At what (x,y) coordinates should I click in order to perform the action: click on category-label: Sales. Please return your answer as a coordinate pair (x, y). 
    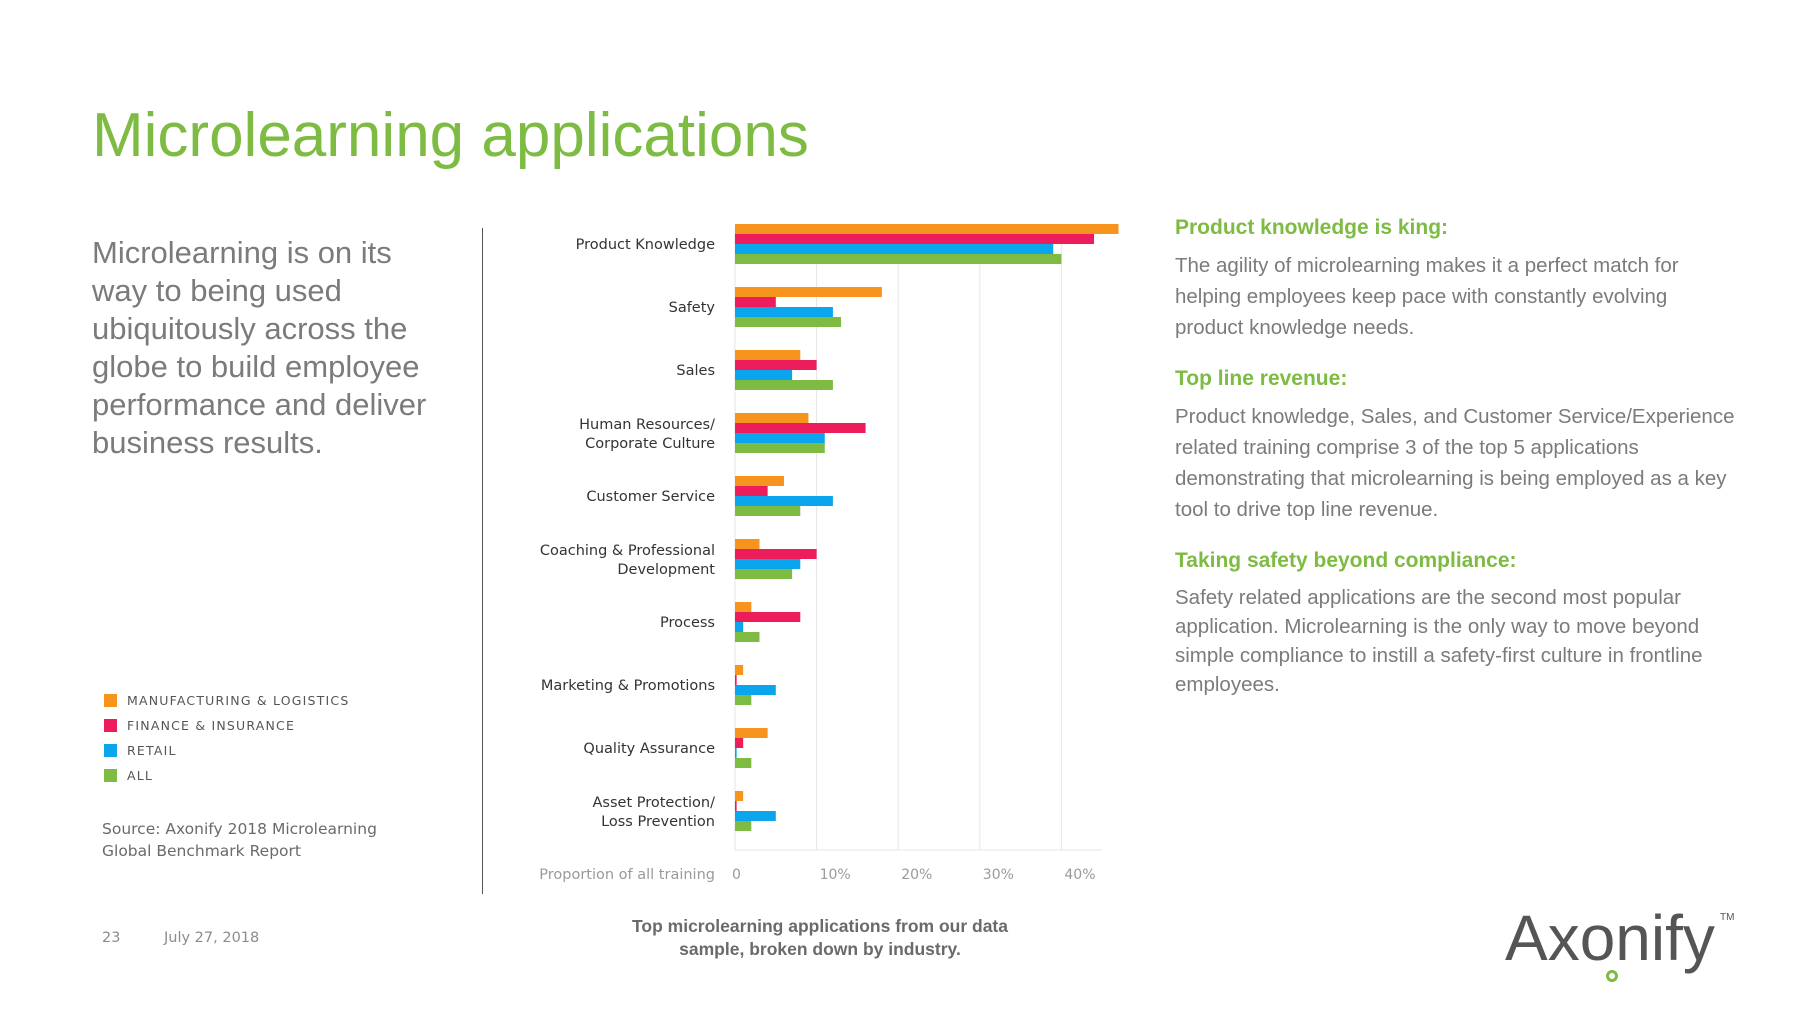
    Looking at the image, I should click on (695, 371).